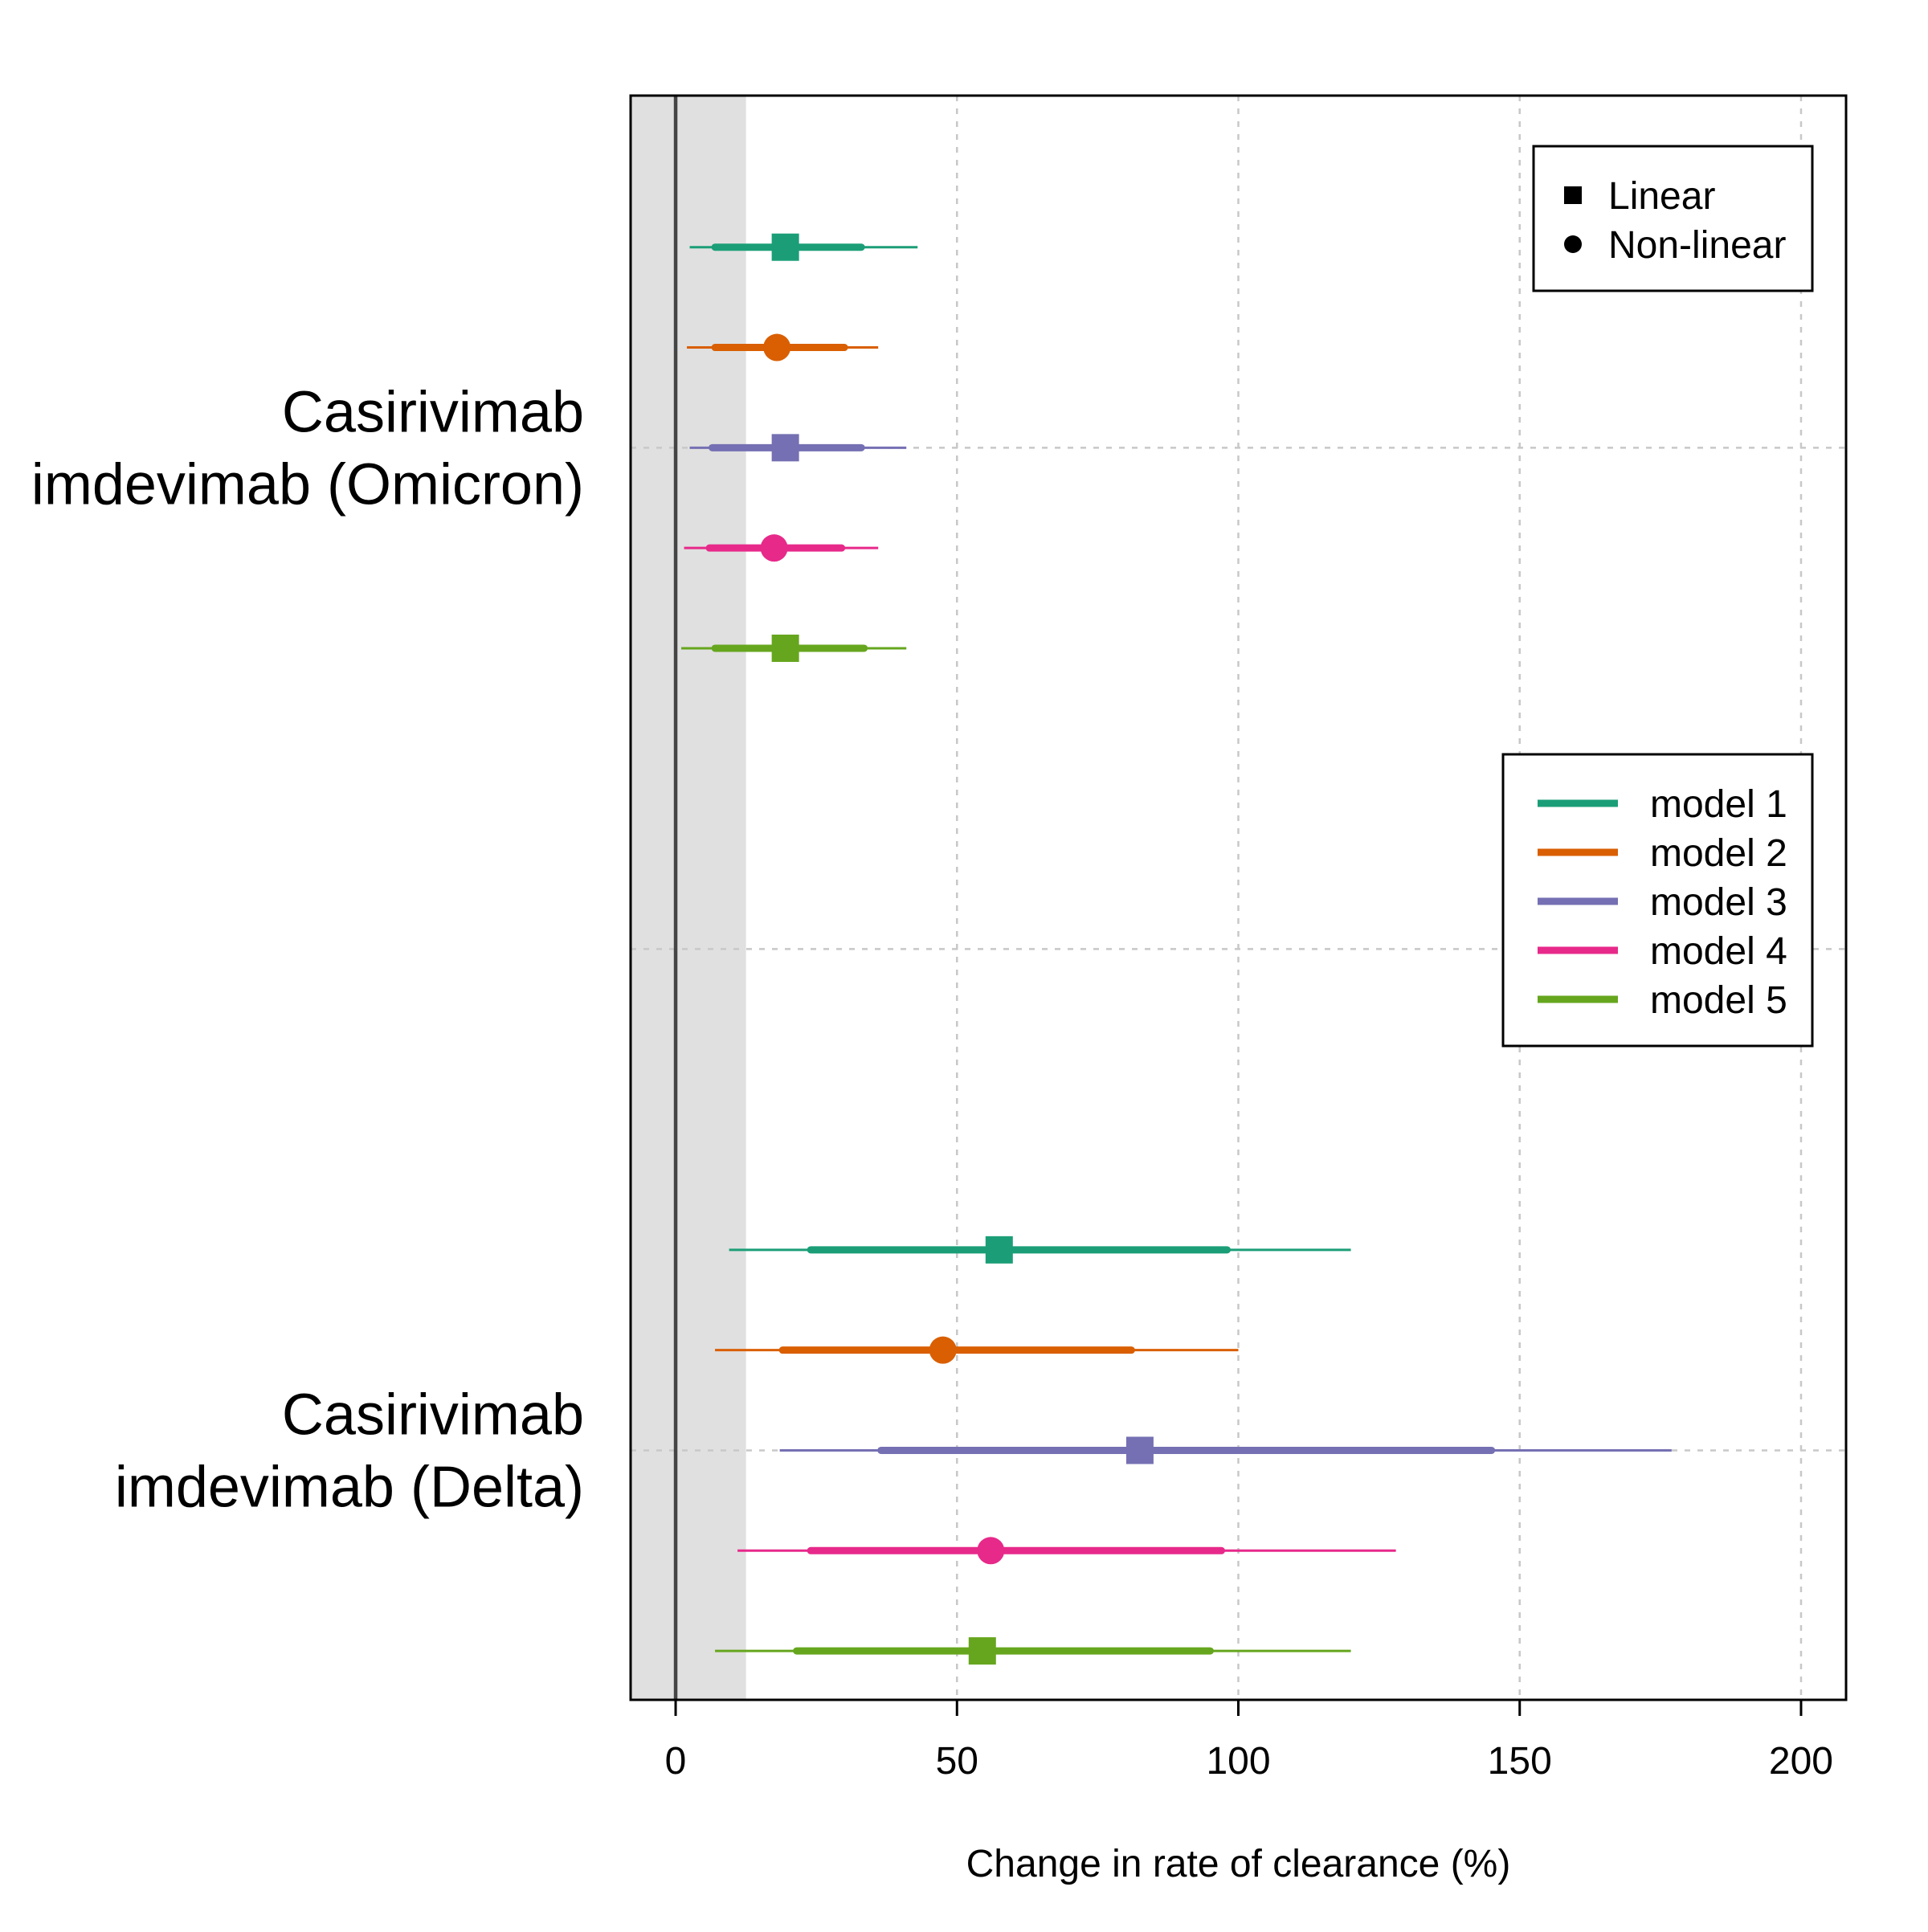 The image size is (1928, 1932). I want to click on plot-background, so click(688, 898).